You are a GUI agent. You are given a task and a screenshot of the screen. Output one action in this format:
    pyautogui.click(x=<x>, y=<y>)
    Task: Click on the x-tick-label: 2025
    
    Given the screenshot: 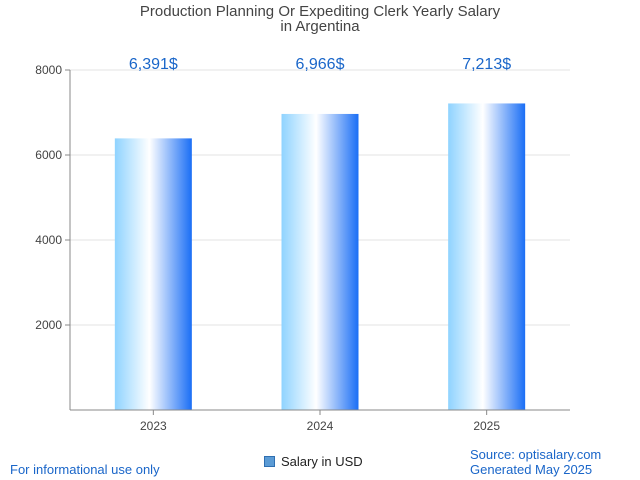 What is the action you would take?
    pyautogui.click(x=486, y=426)
    